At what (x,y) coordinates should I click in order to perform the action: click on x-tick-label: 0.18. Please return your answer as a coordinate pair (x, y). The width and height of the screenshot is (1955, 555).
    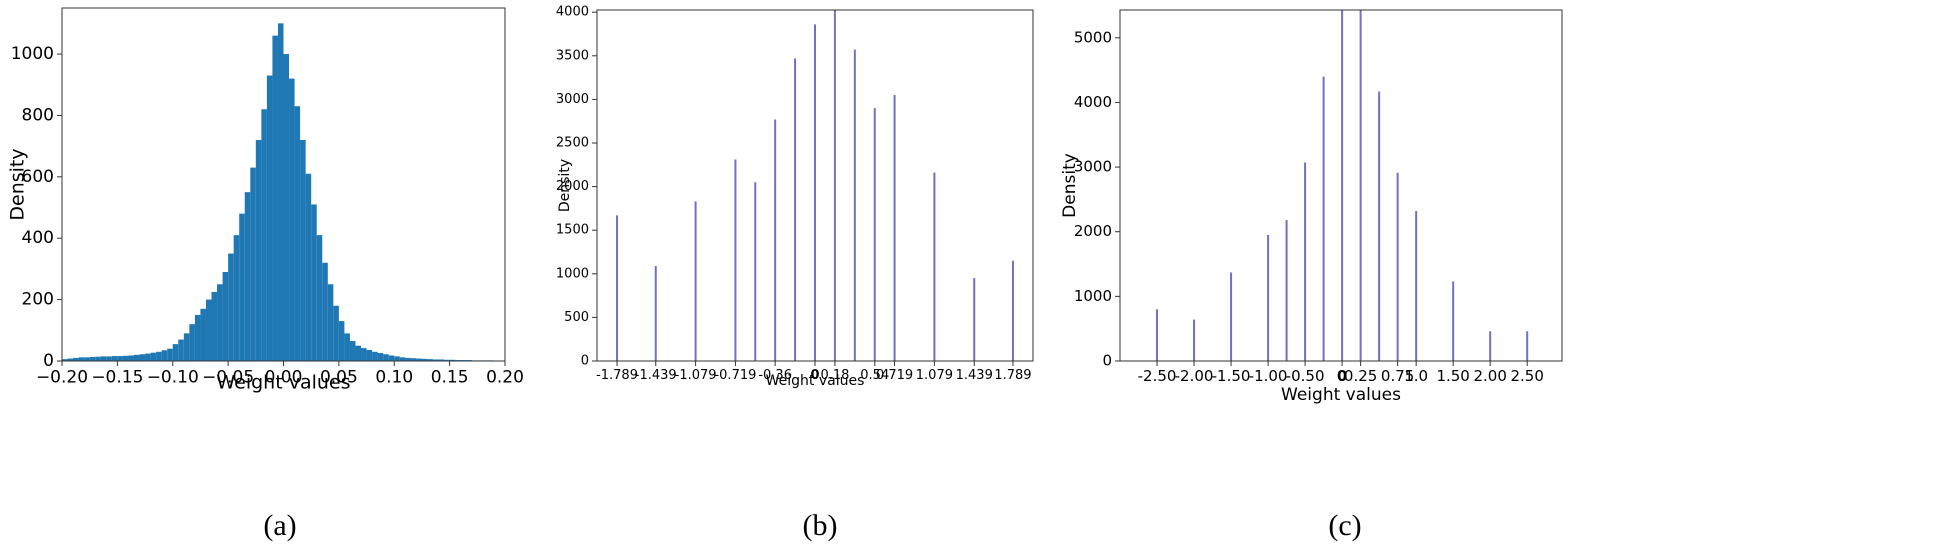
    Looking at the image, I should click on (834, 375).